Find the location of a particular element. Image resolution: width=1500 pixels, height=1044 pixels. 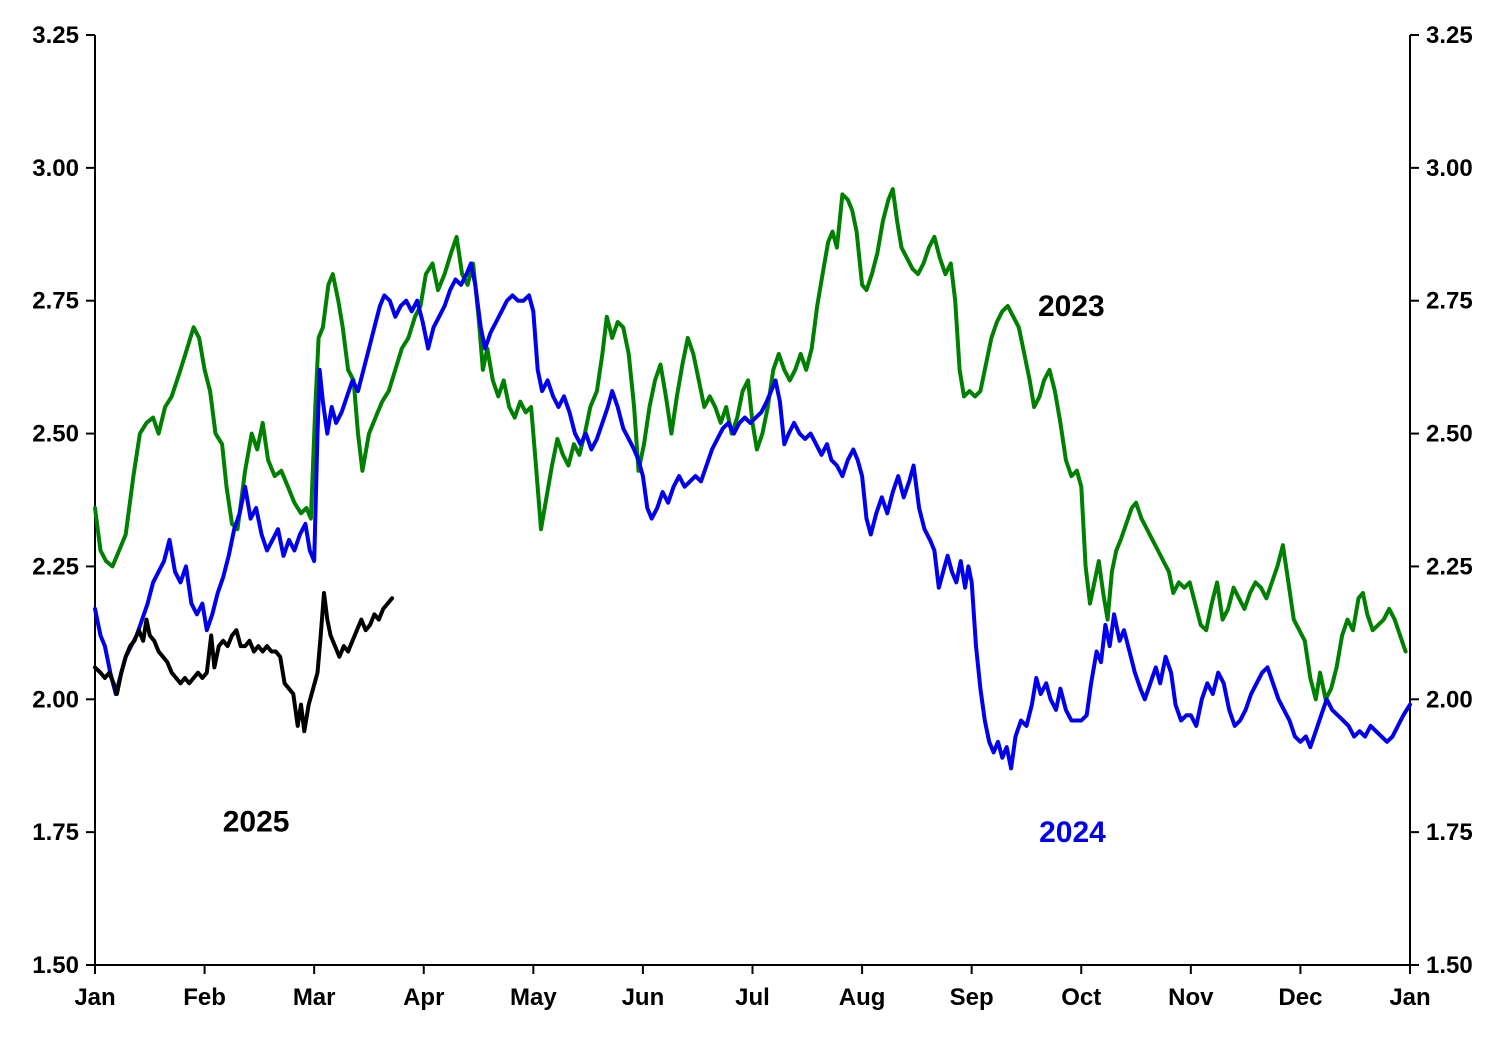

y-axis-tick-label-left: 3.25 is located at coordinates (55, 35).